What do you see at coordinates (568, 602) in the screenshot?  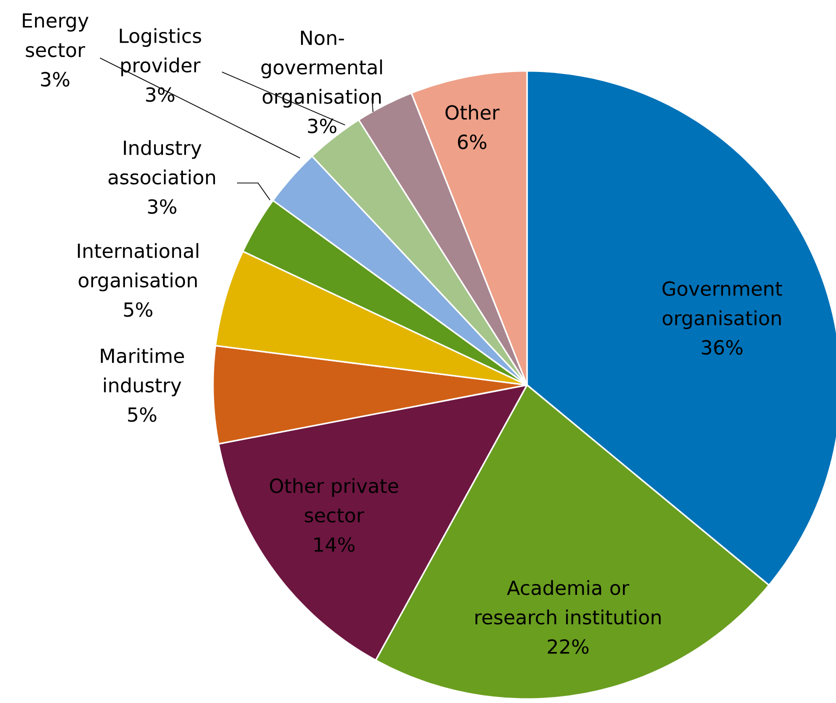 I see `slice-label: Academia or research institution` at bounding box center [568, 602].